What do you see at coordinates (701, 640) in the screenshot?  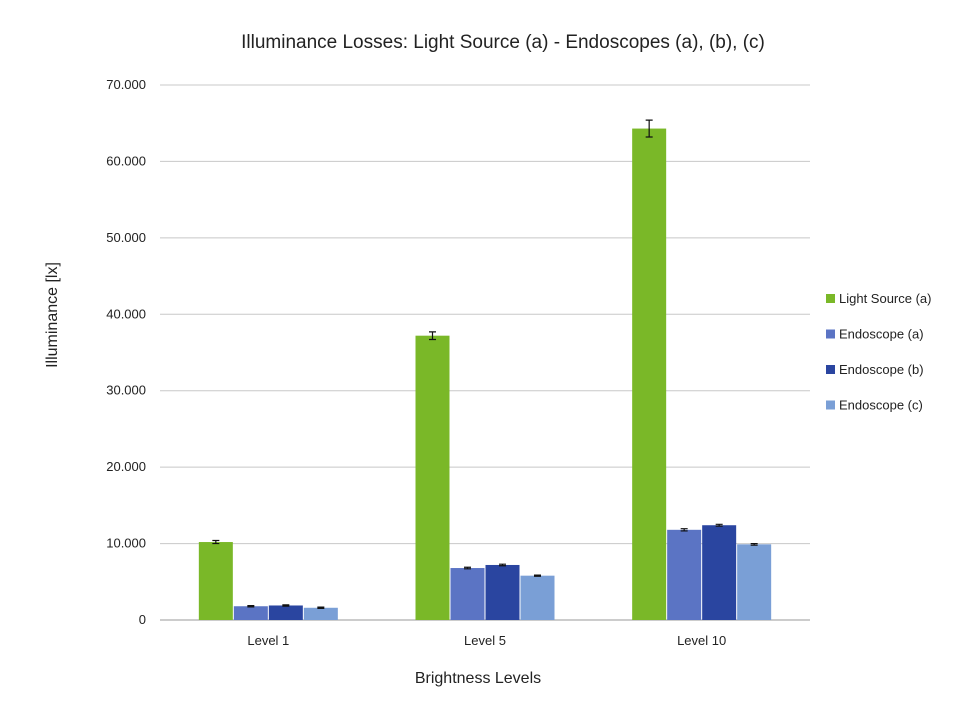 I see `x-tick-label: Level 10` at bounding box center [701, 640].